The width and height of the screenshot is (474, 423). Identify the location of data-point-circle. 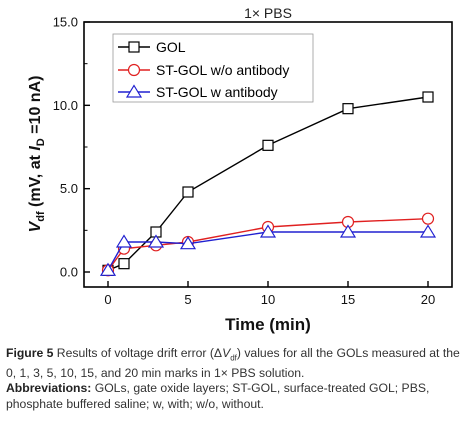
(428, 218).